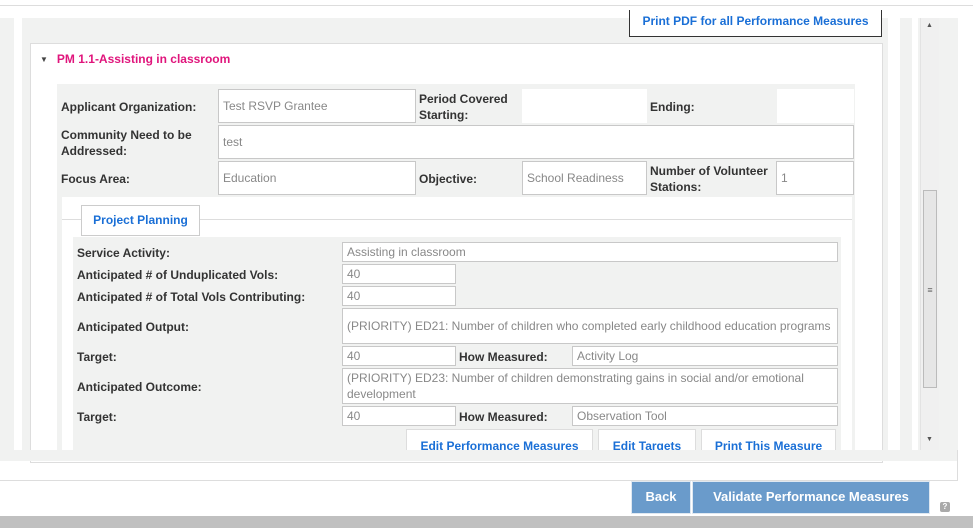  Describe the element at coordinates (811, 497) in the screenshot. I see `validate-button: Validate Performance Measures` at that location.